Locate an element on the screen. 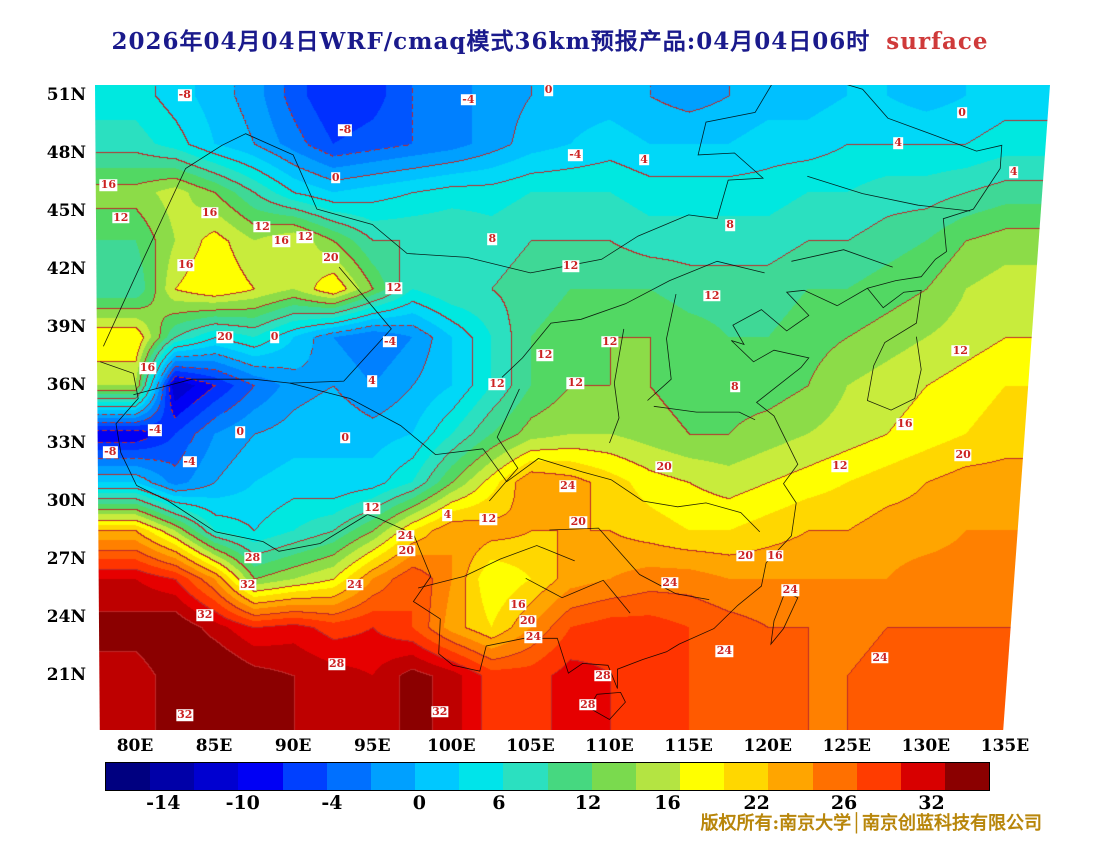 The height and width of the screenshot is (850, 1100). colorbar-tick-label: -10 is located at coordinates (242, 803).